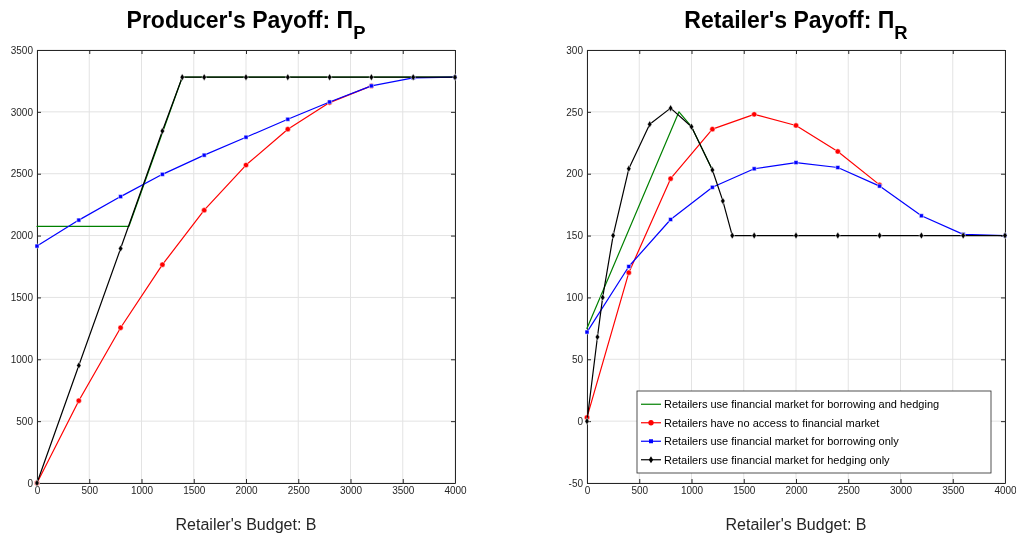 The width and height of the screenshot is (1016, 542). Describe the element at coordinates (802, 404) in the screenshot. I see `legend-label: Retailers use financial market for borrowing and hedging` at that location.